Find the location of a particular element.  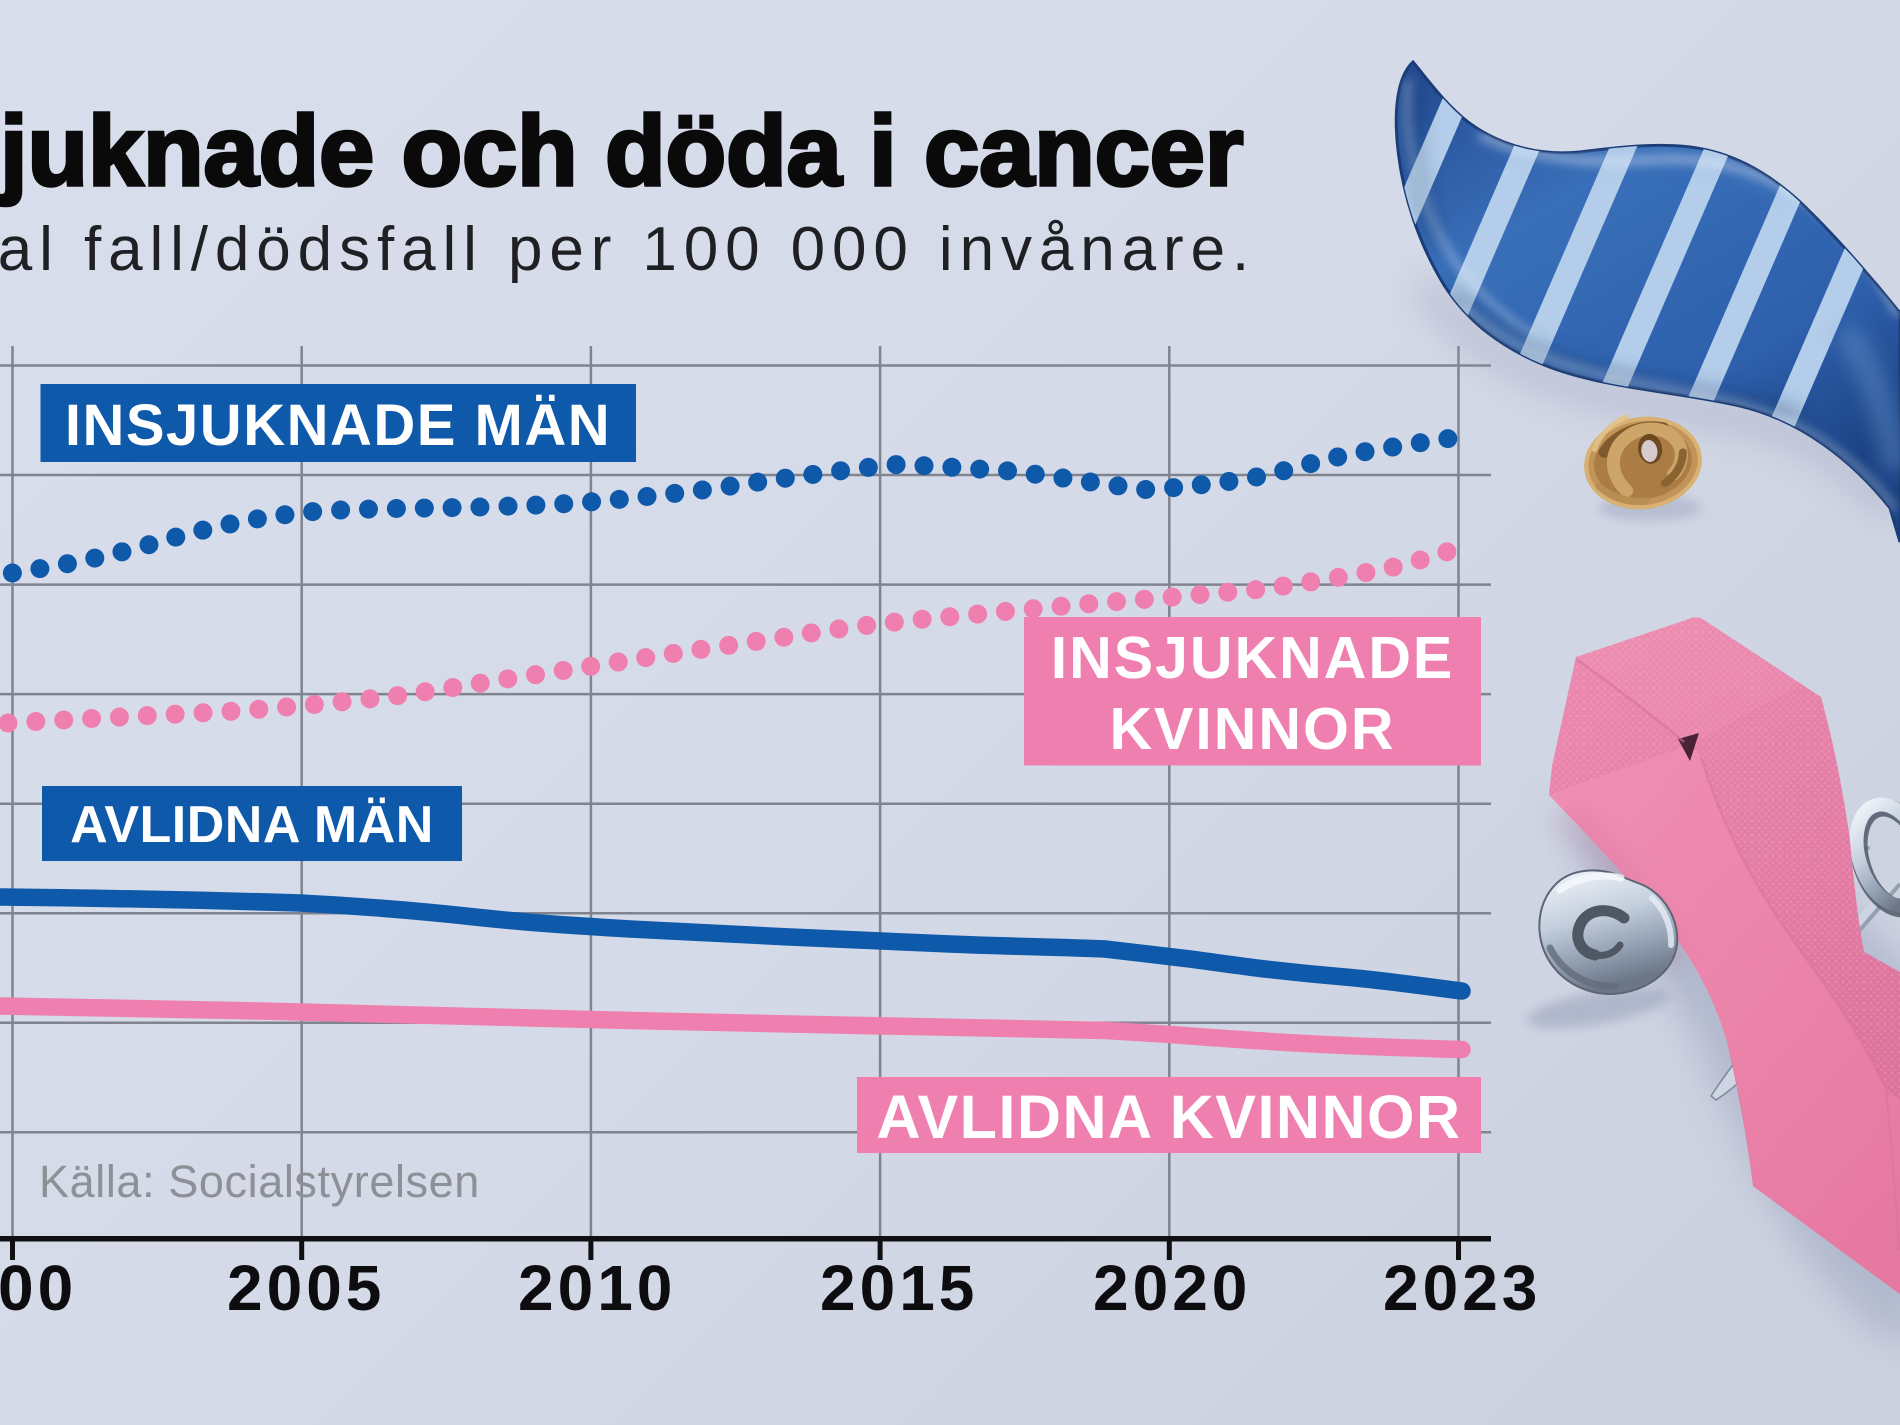

svg-text: INSJUKNADE MÄN is located at coordinates (338, 425).